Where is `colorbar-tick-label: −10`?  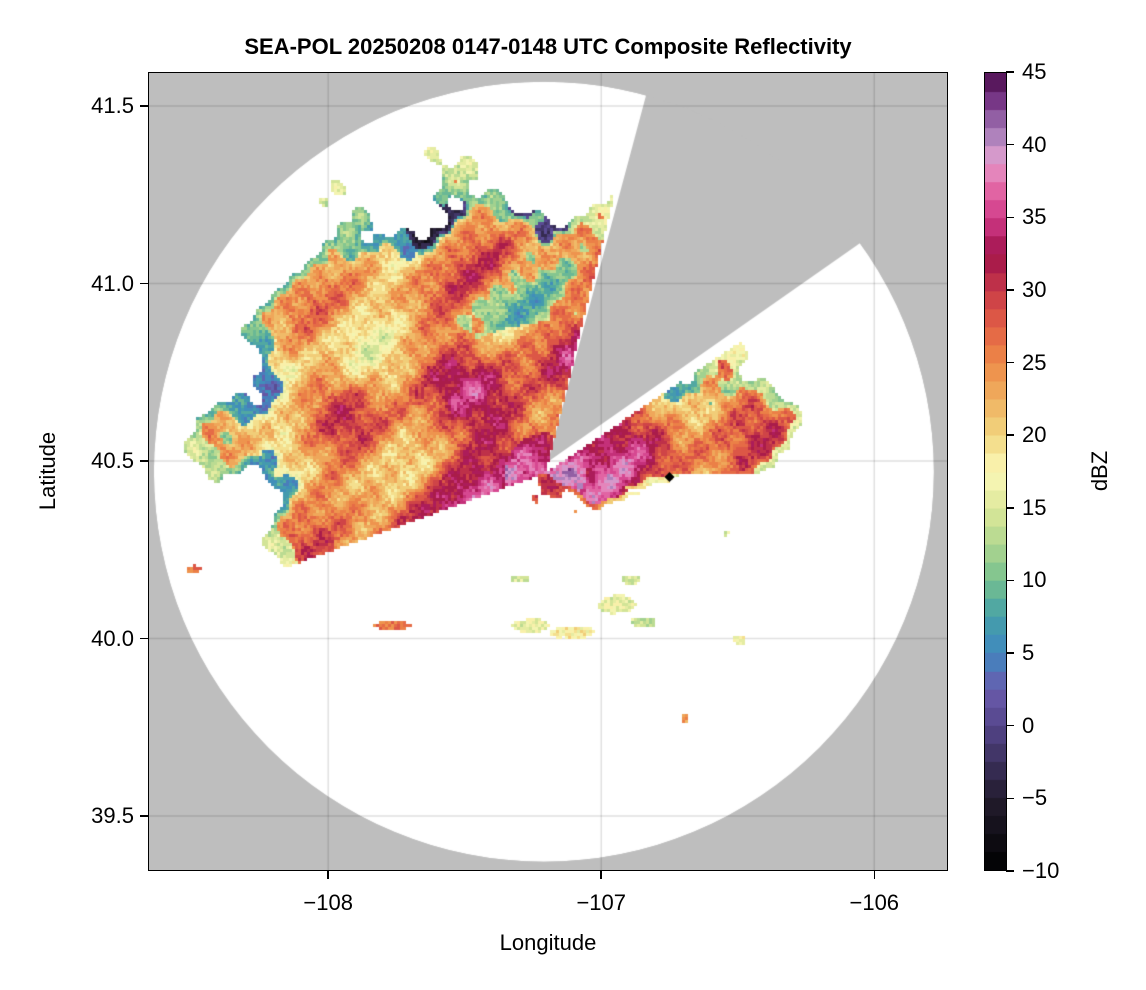
colorbar-tick-label: −10 is located at coordinates (1041, 870).